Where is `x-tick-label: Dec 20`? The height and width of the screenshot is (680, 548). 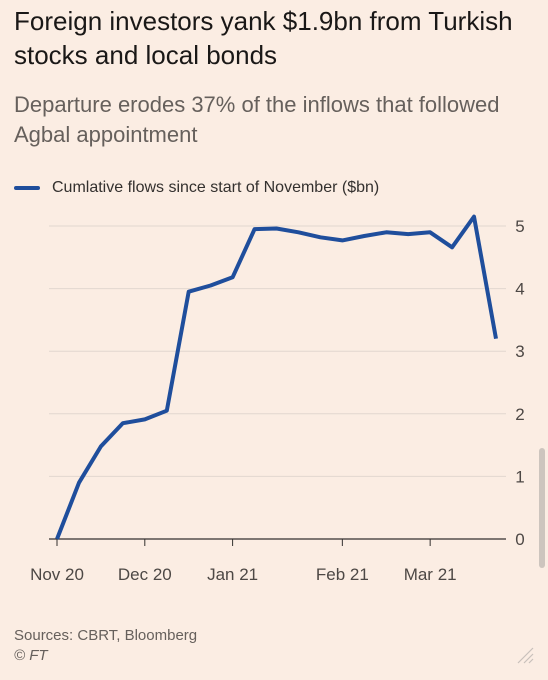
x-tick-label: Dec 20 is located at coordinates (145, 574).